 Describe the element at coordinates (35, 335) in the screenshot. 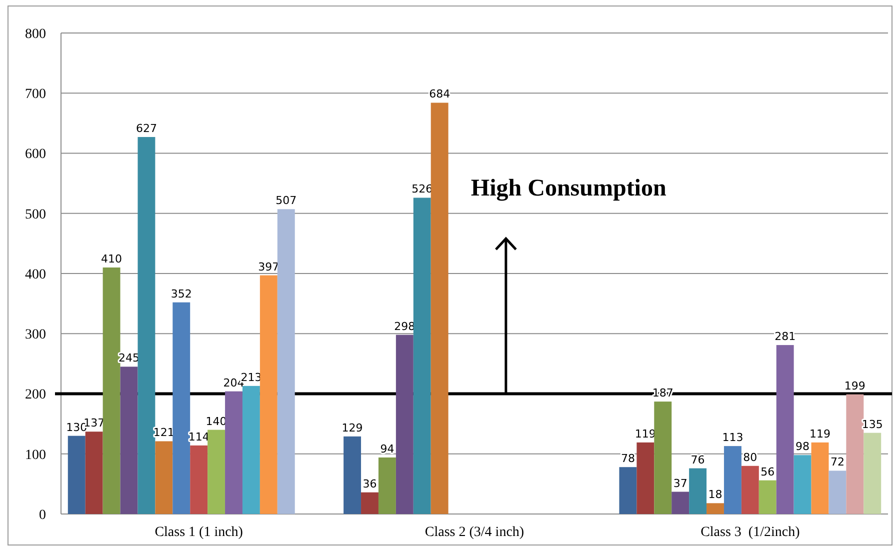

I see `y-tick-label: 300` at that location.